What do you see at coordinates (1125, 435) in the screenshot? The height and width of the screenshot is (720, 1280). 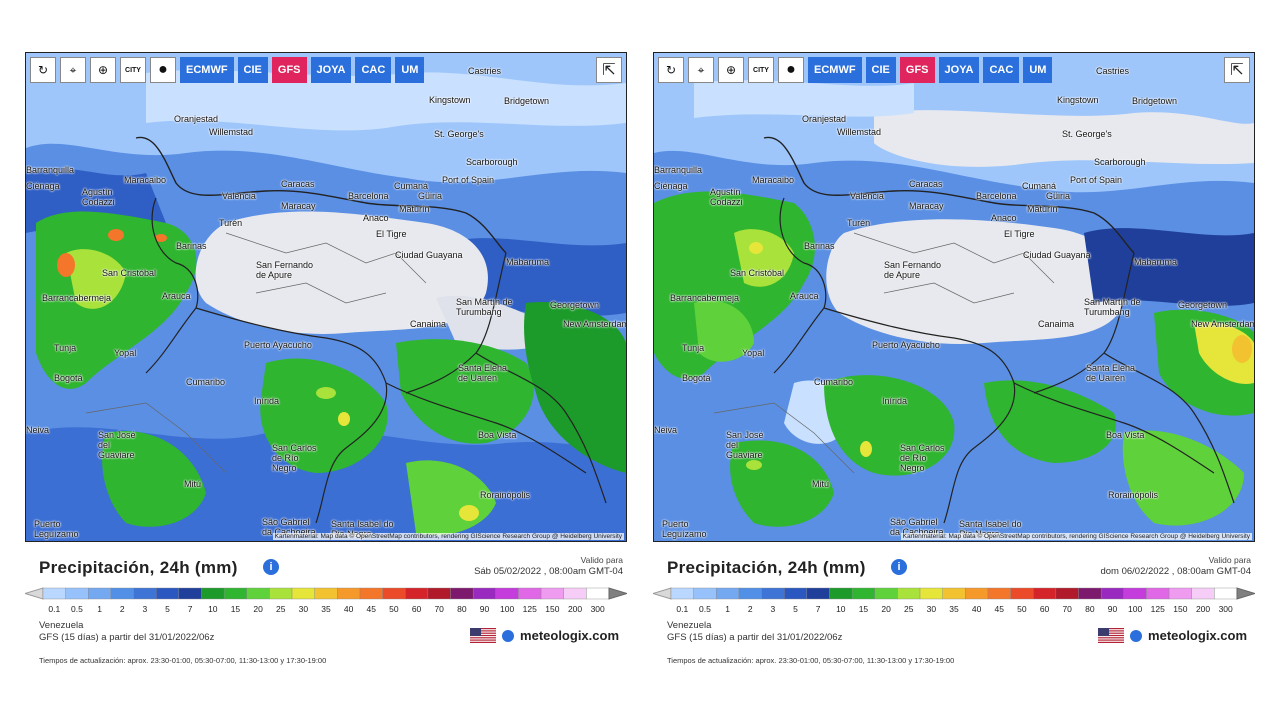 I see `city-label: Boa Vista` at bounding box center [1125, 435].